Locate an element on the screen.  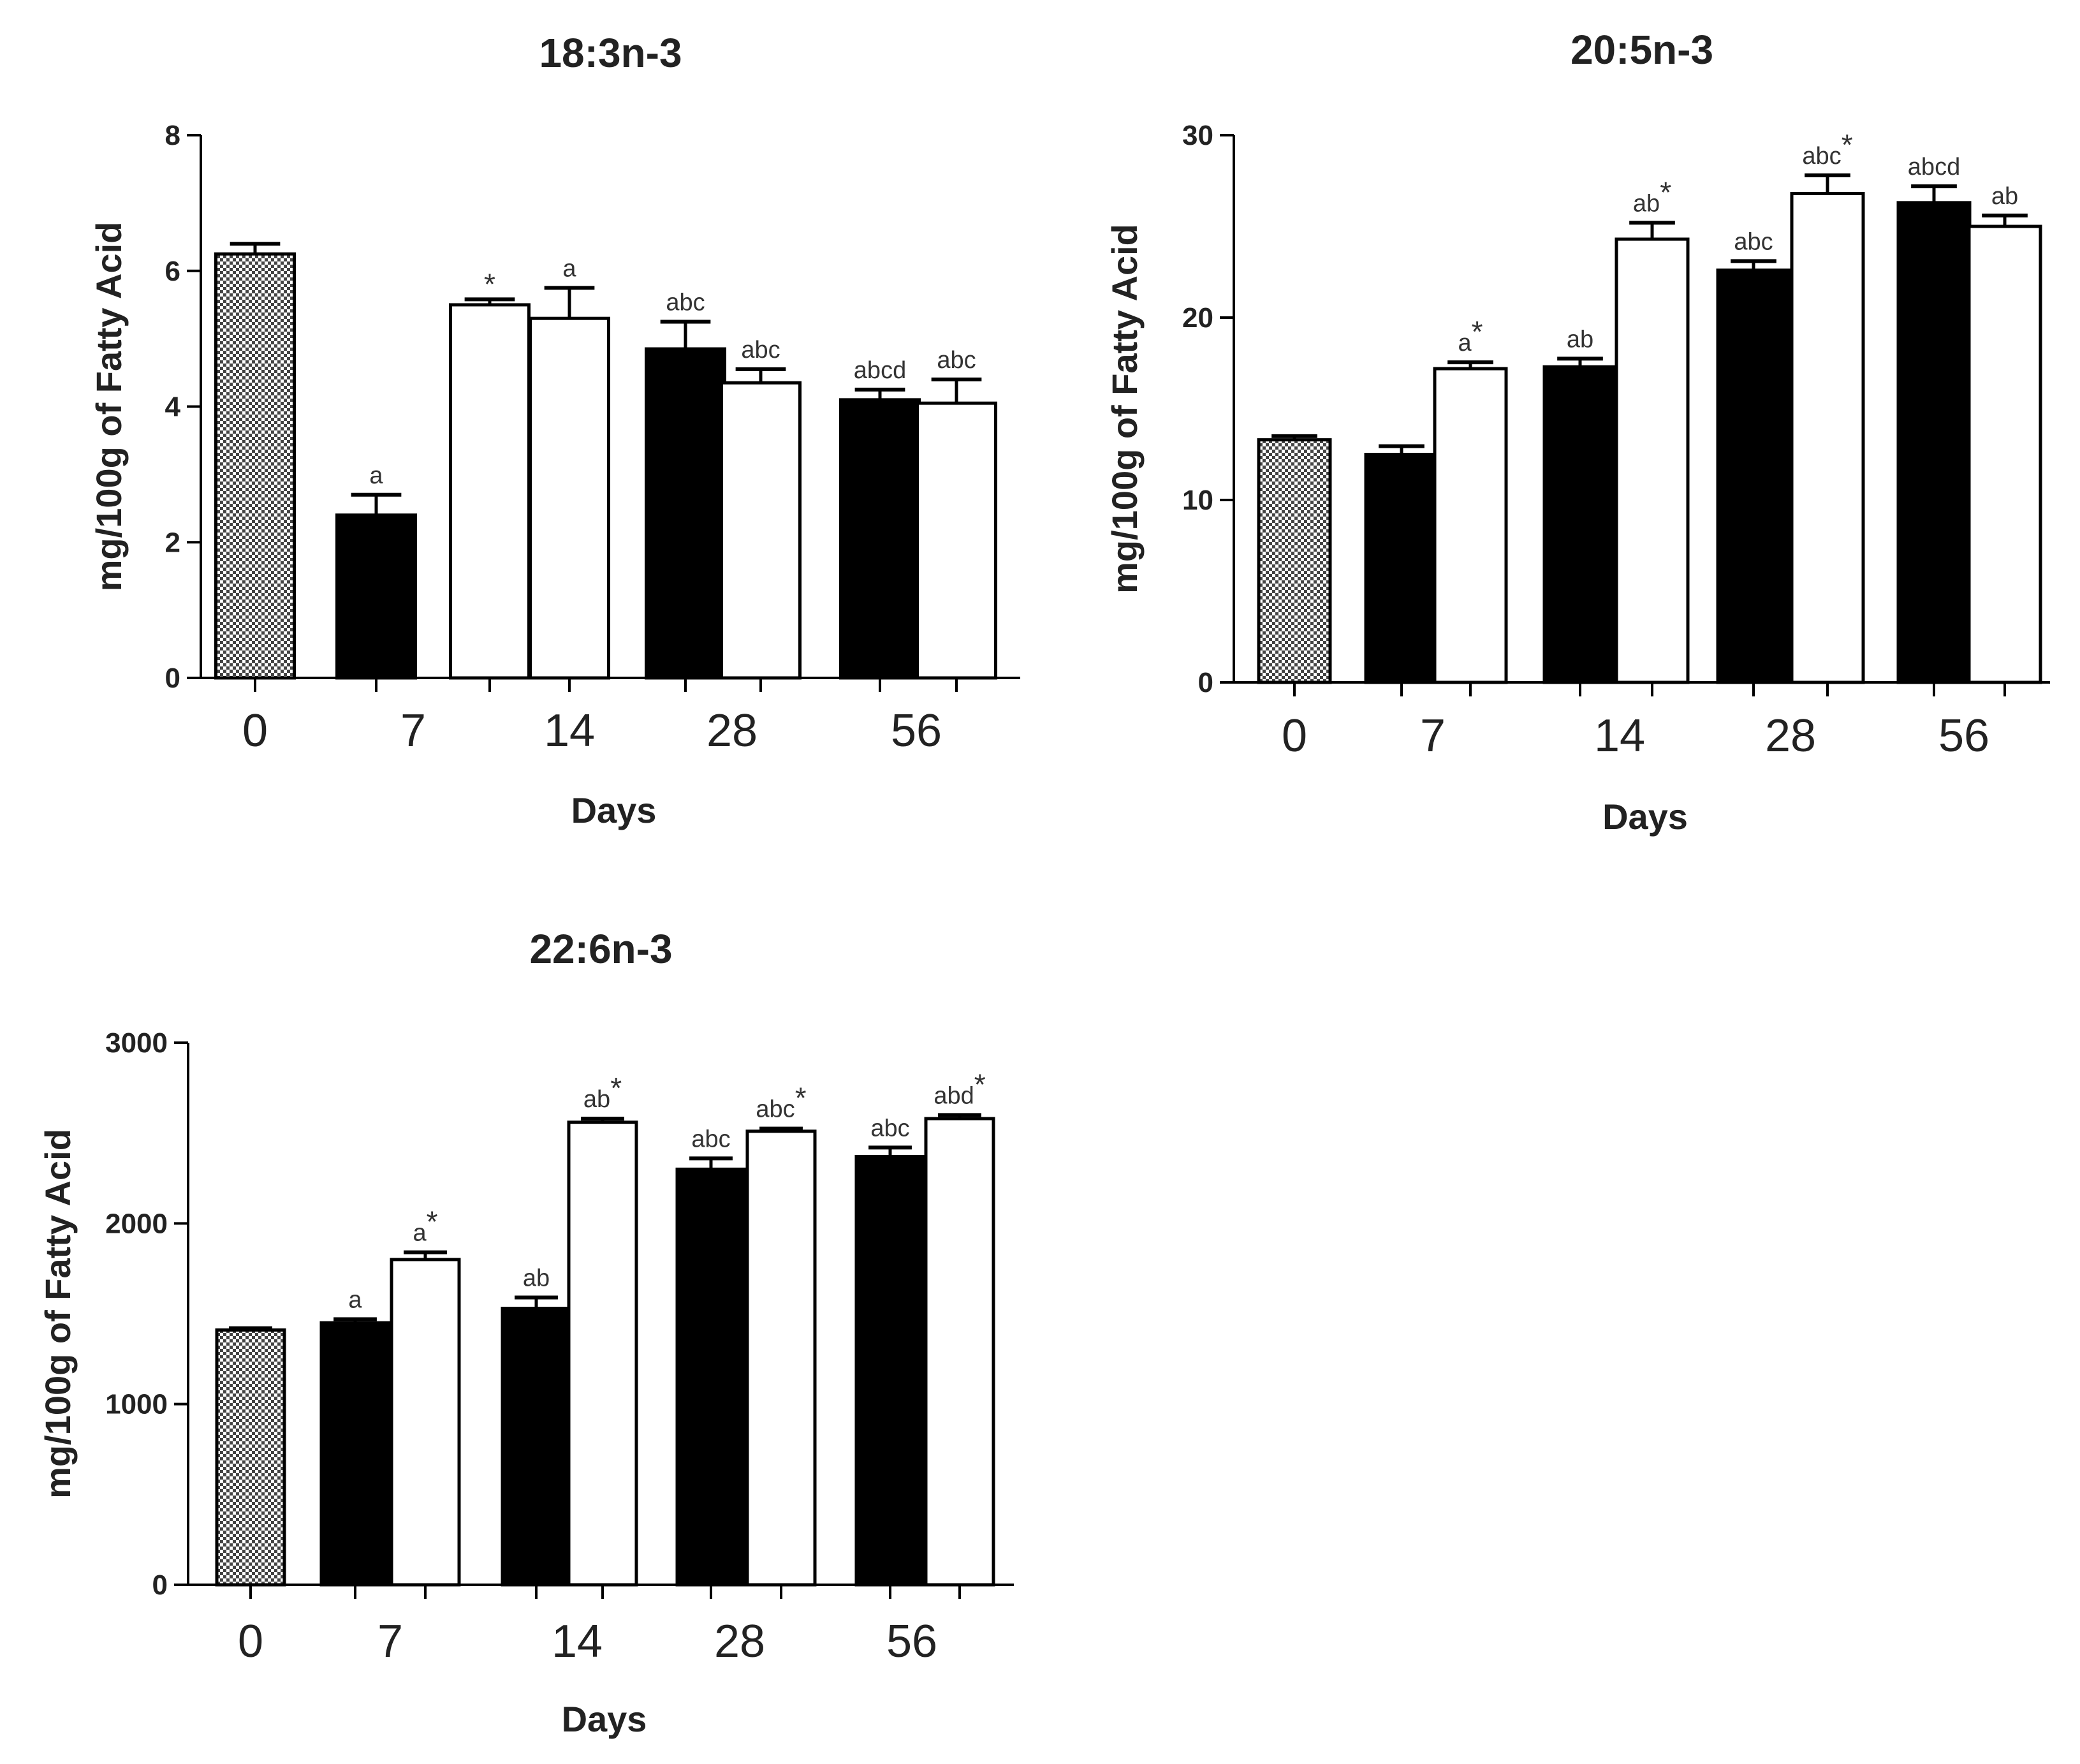
y-tick-label: 4 is located at coordinates (173, 408).